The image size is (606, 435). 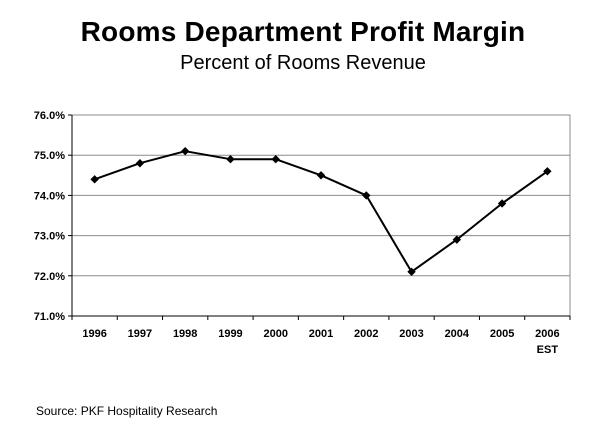 What do you see at coordinates (140, 334) in the screenshot?
I see `x-tick-label: 1997` at bounding box center [140, 334].